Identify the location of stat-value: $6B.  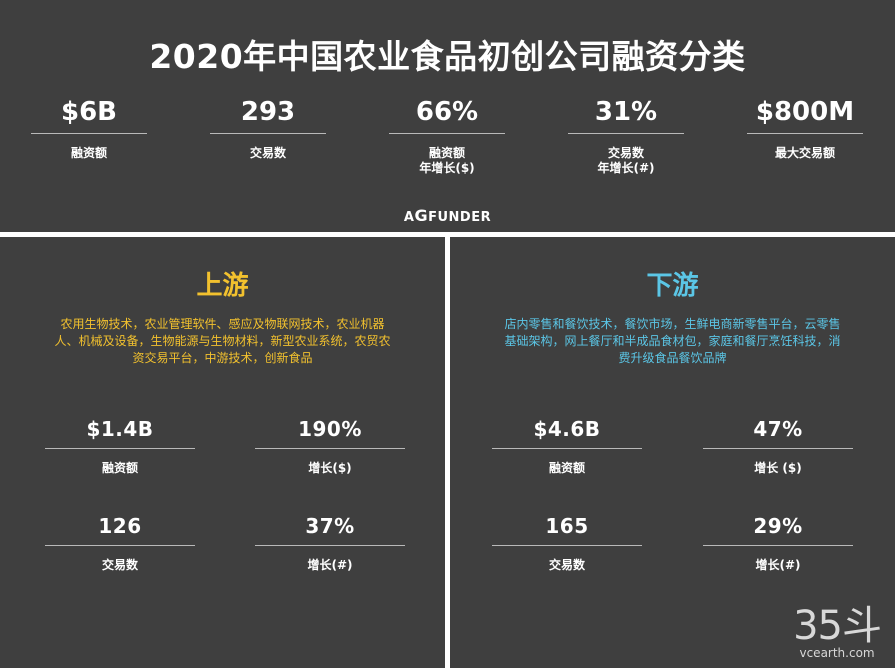
(89, 112).